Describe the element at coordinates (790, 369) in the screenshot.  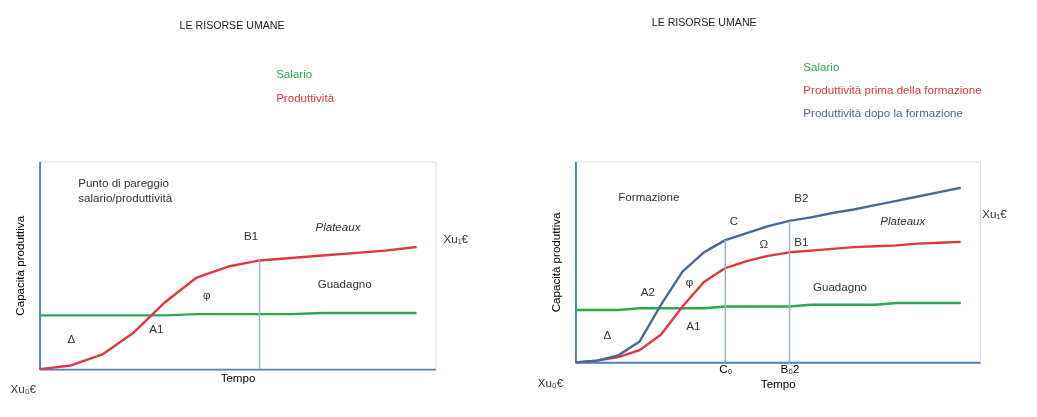
I see `x-tick-label: B₀2` at that location.